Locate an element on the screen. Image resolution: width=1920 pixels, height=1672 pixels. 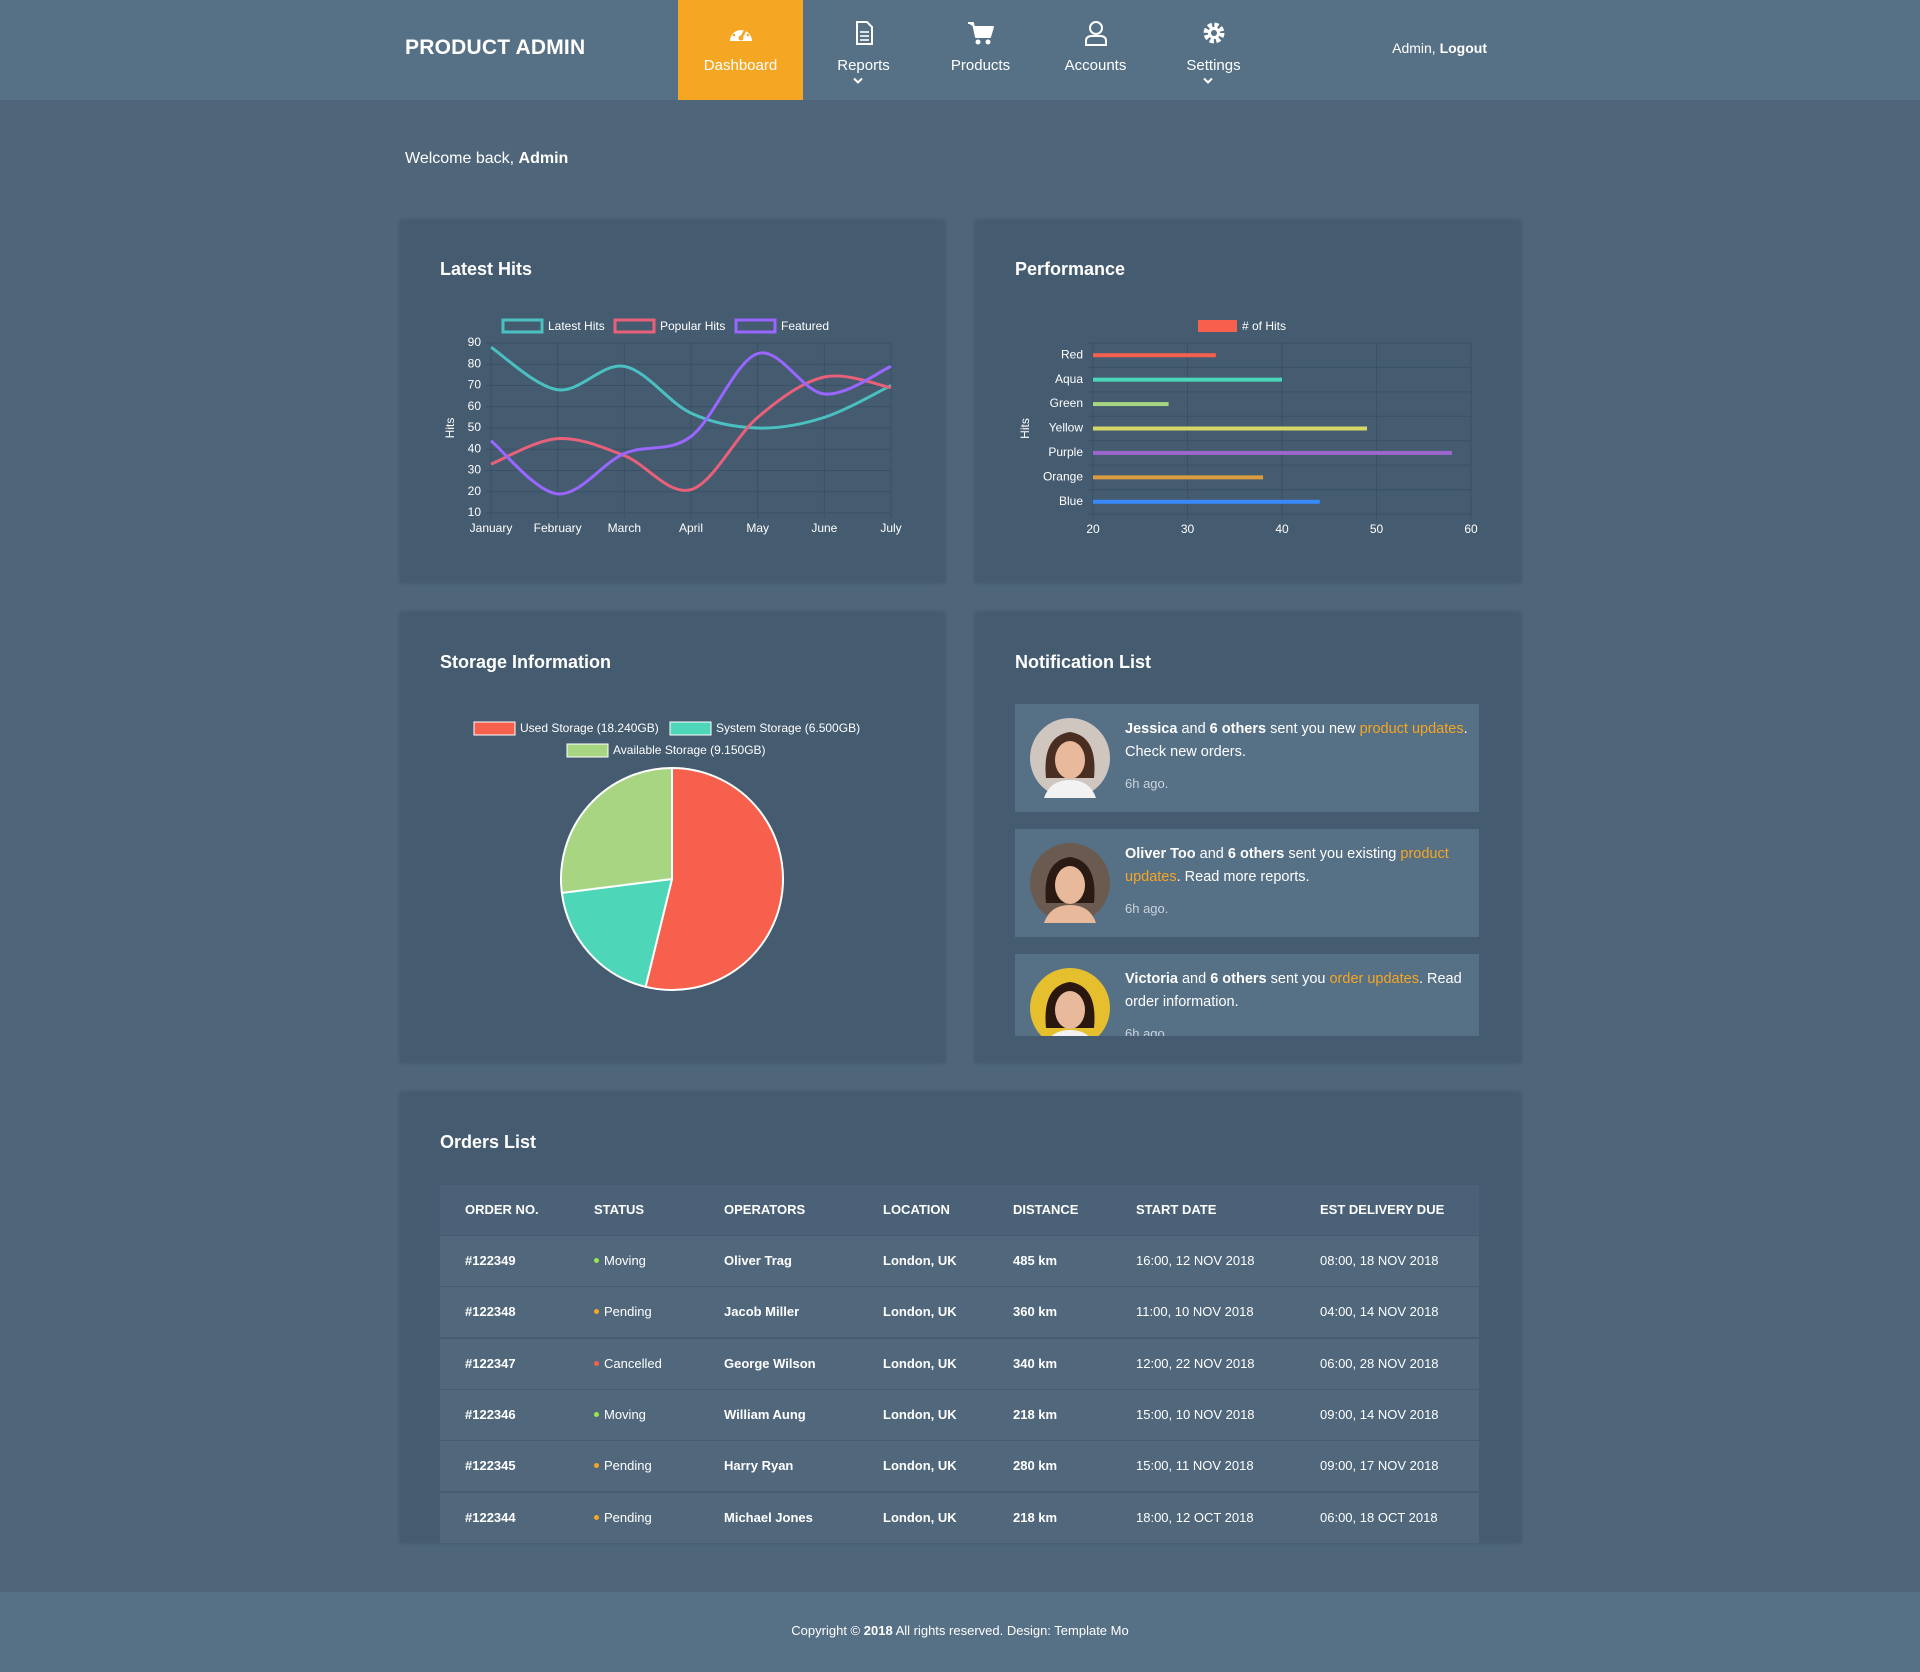
column-header: START DATE is located at coordinates (1176, 1209).